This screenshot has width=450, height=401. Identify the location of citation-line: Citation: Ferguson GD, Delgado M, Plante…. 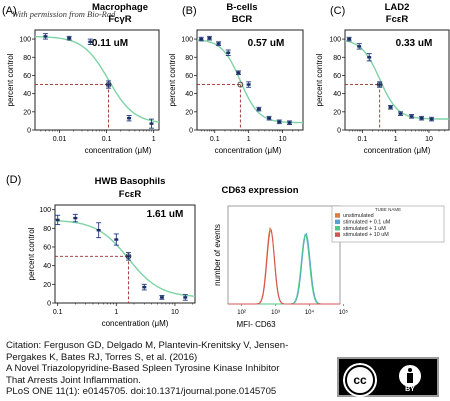
(147, 345).